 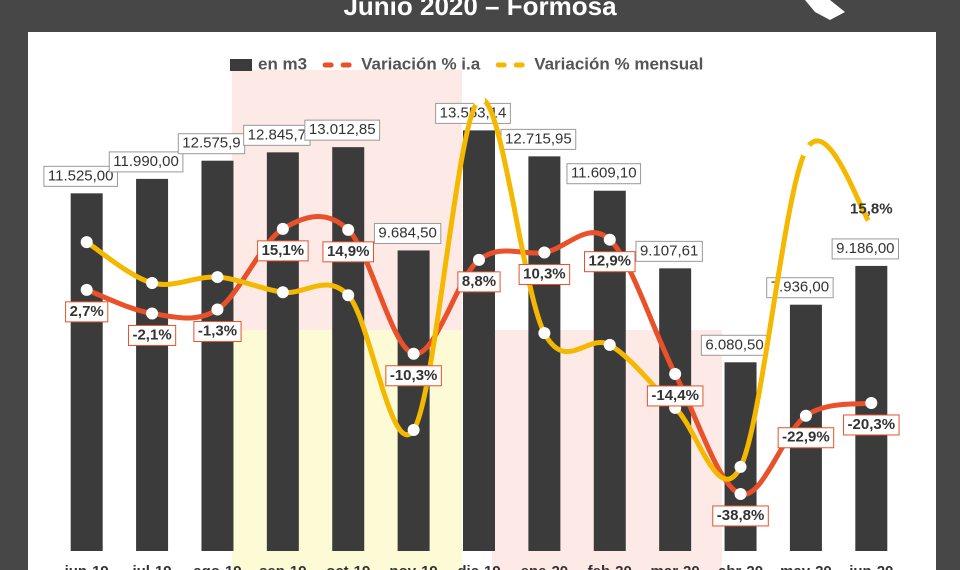 I want to click on bar-value-label: 6.080,50, so click(x=734, y=344).